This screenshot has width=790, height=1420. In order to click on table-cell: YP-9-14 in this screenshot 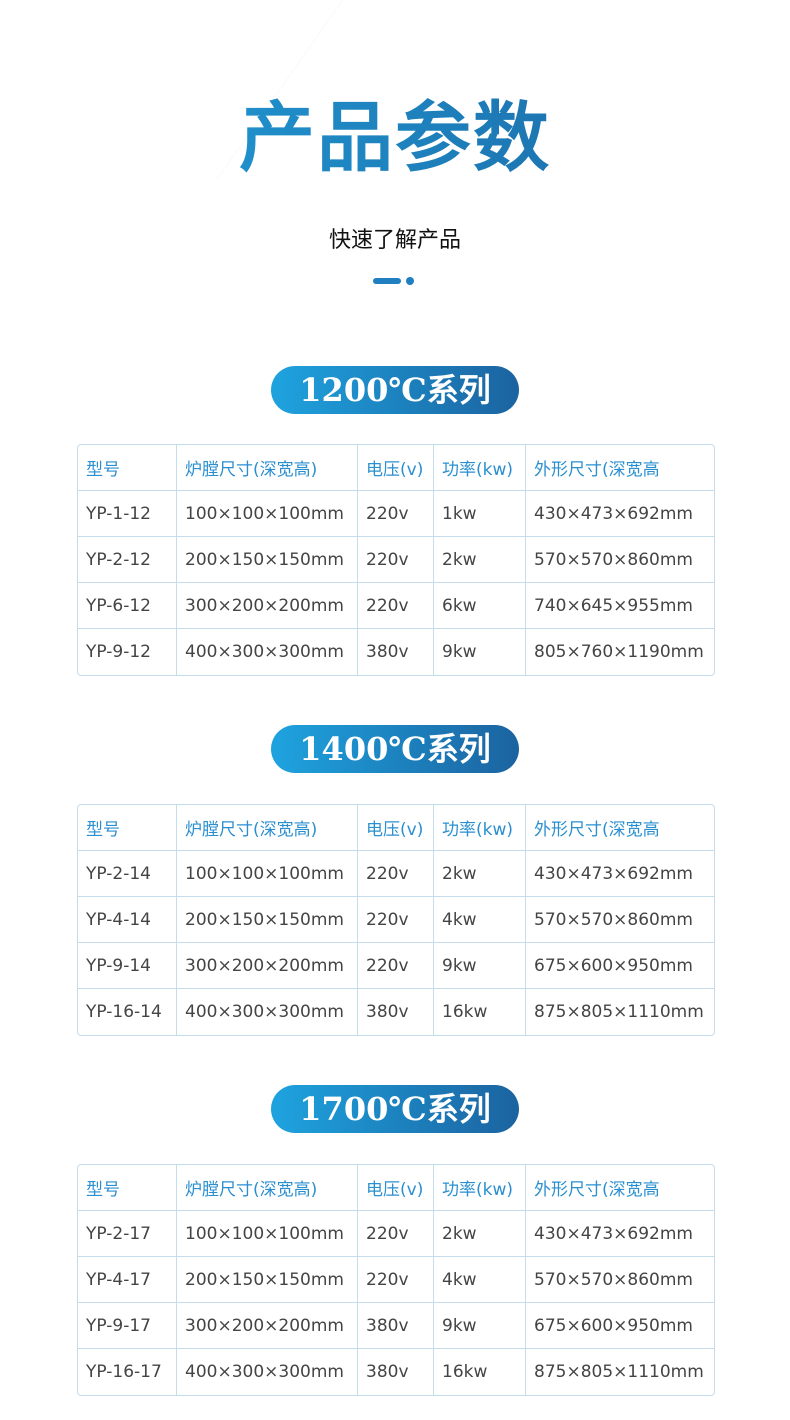, I will do `click(127, 966)`.